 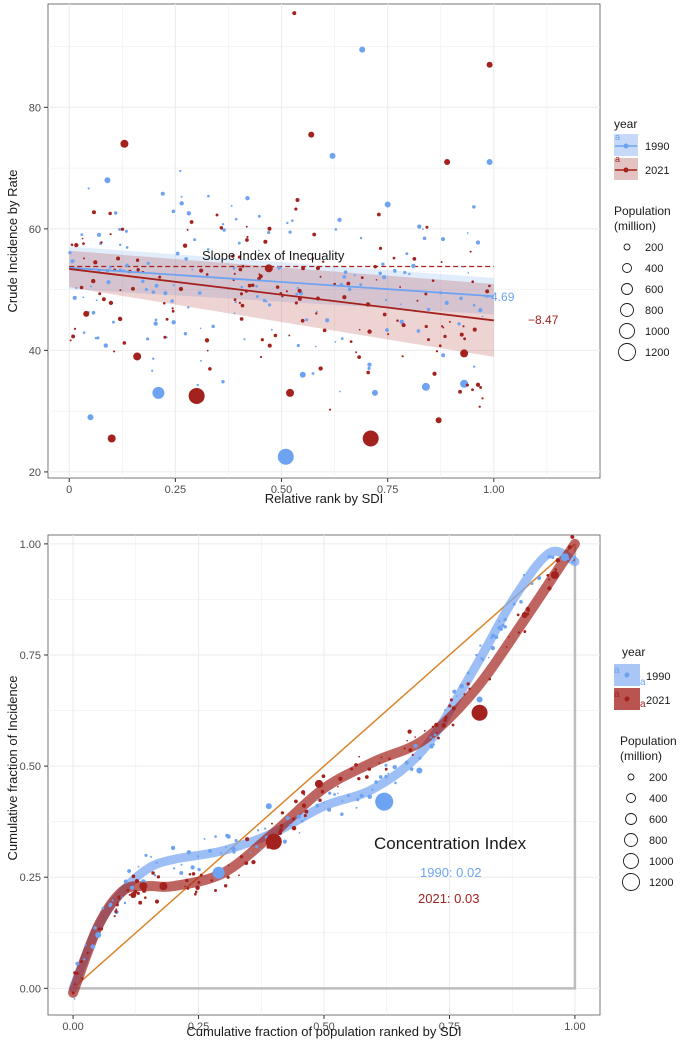 I want to click on legend-dot-1990, so click(x=626, y=146).